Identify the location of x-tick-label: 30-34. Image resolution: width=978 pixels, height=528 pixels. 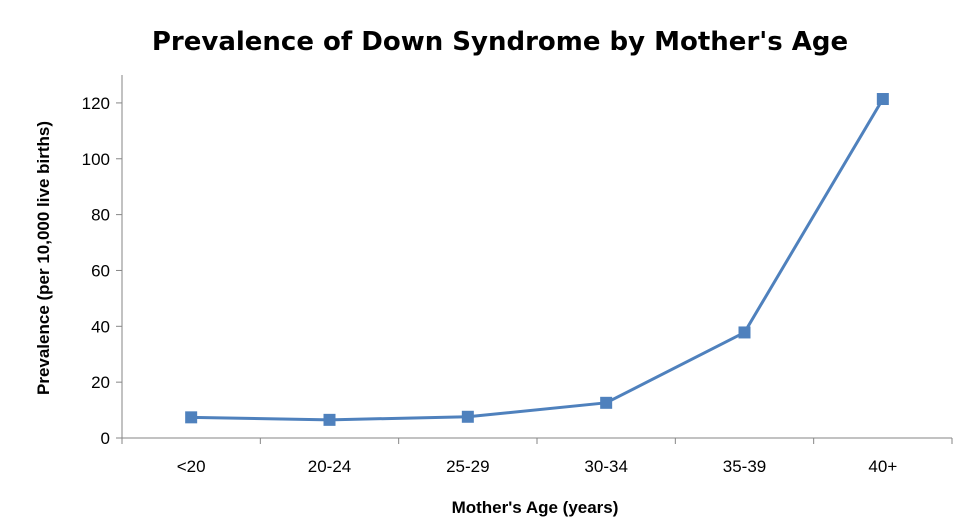
(605, 466).